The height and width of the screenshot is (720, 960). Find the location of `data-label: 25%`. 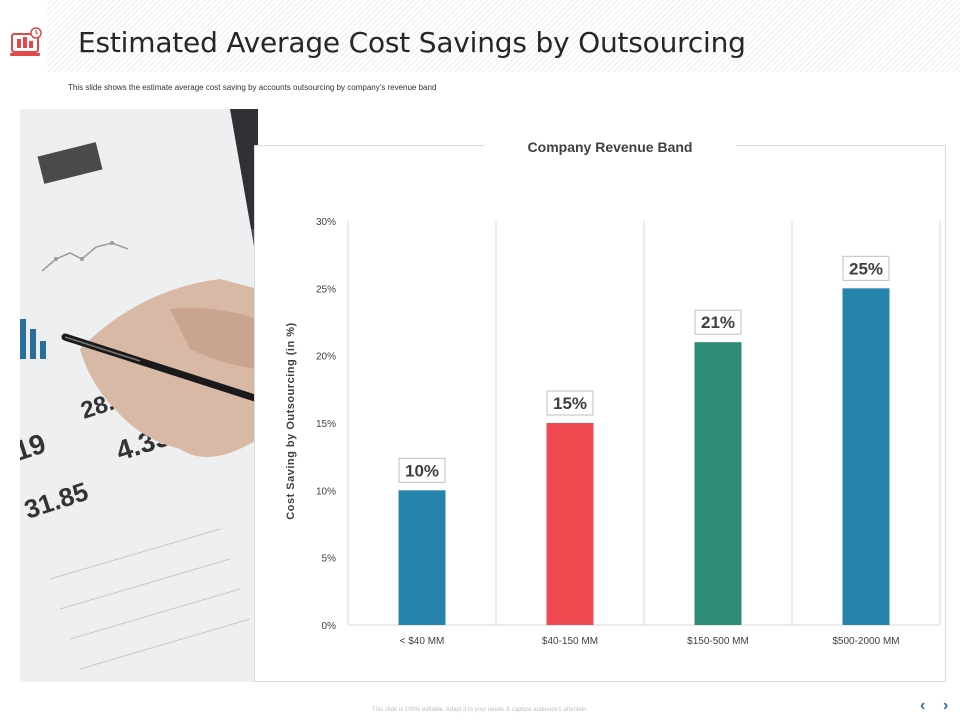

data-label: 25% is located at coordinates (866, 268).